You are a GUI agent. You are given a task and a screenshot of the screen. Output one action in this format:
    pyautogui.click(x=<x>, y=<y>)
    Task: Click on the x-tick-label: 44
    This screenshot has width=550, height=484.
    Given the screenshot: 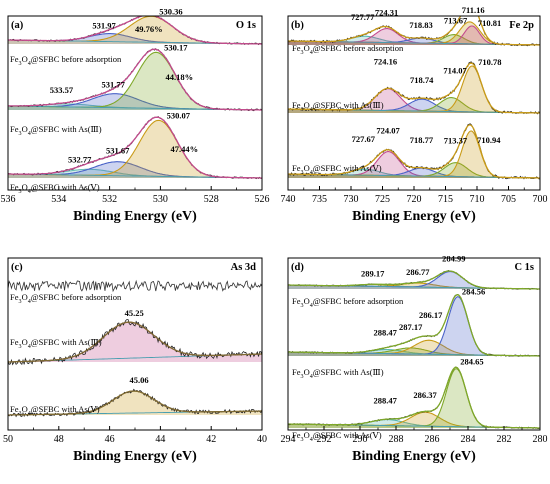 What is the action you would take?
    pyautogui.click(x=160, y=439)
    